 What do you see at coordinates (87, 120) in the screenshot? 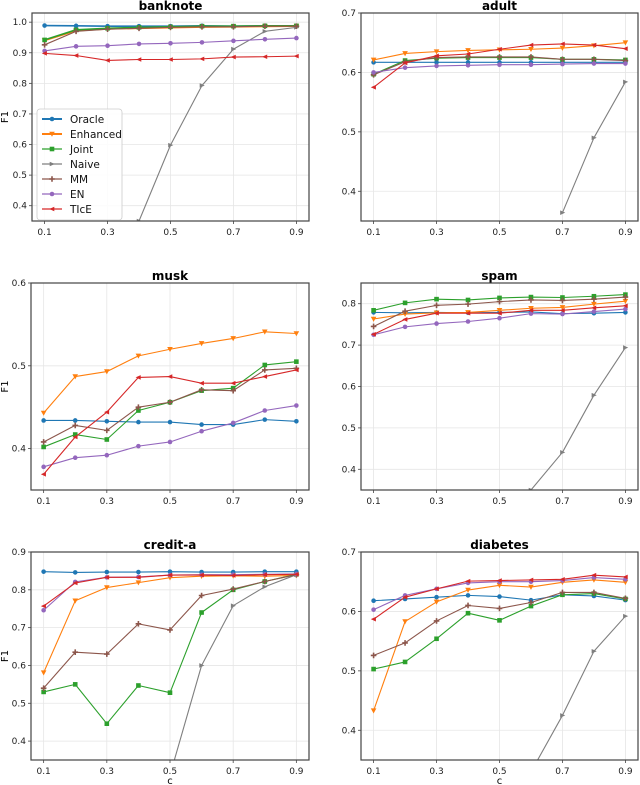
I see `legend-label: Oracle` at bounding box center [87, 120].